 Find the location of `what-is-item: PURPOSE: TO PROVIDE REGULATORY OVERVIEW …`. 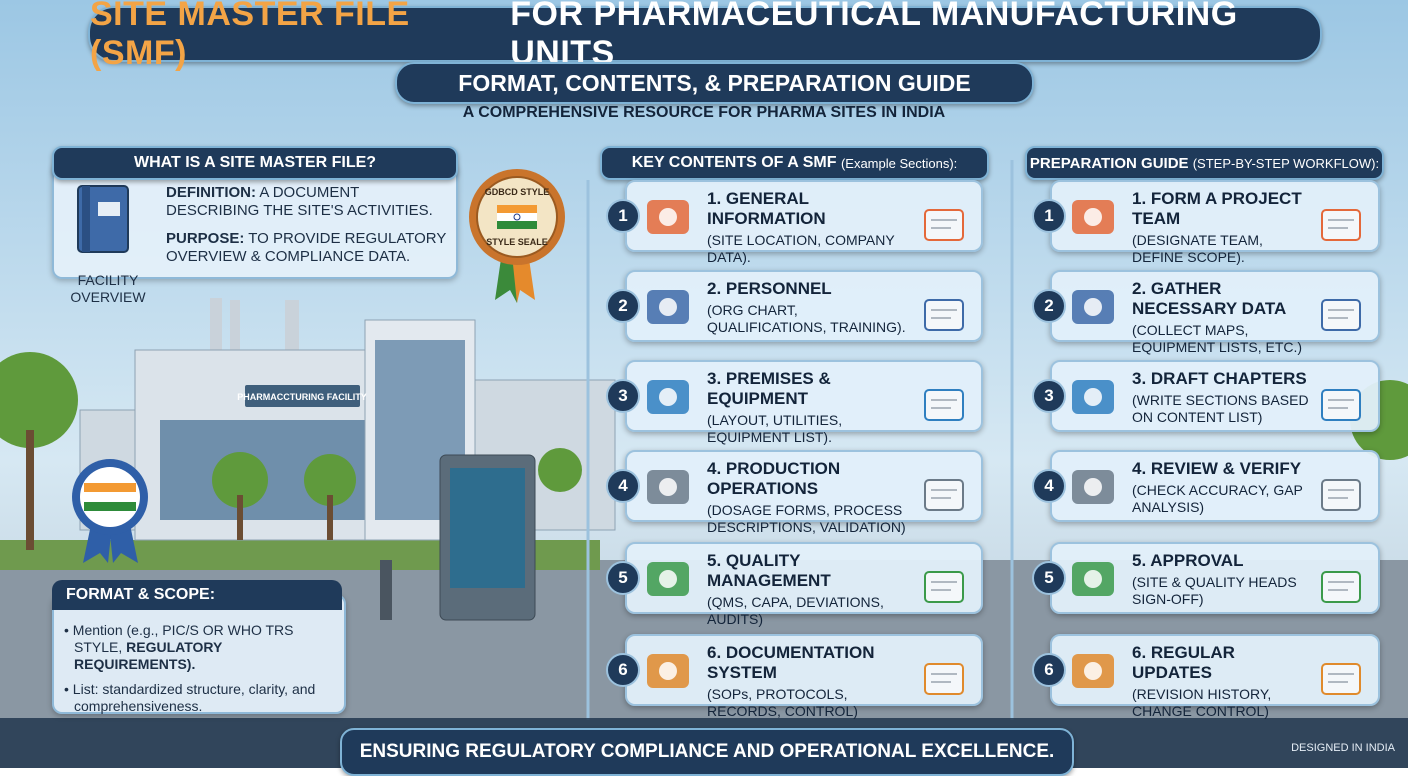

what-is-item: PURPOSE: TO PROVIDE REGULATORY OVERVIEW … is located at coordinates (308, 248).